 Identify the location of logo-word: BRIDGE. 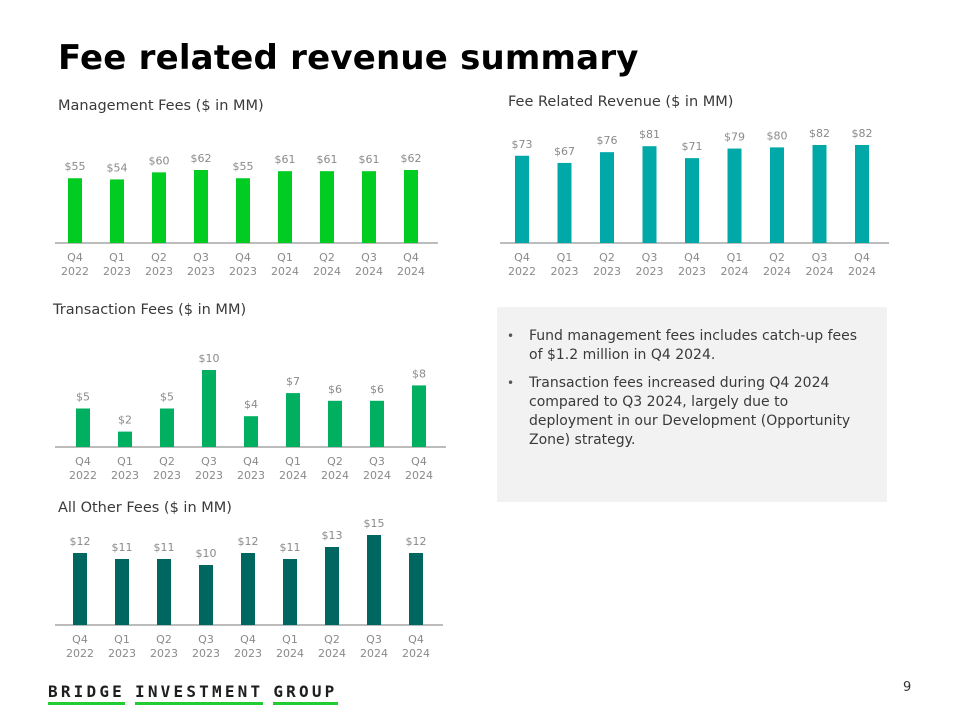
(86, 694).